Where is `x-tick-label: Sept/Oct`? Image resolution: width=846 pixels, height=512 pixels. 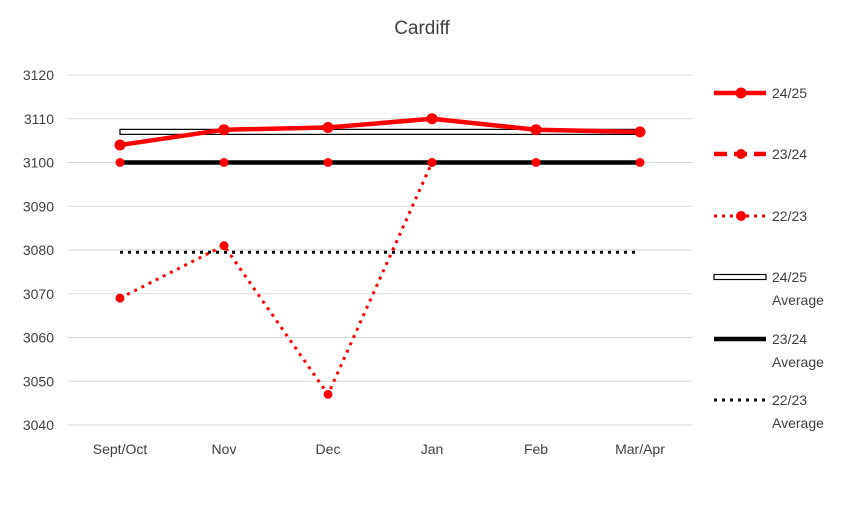 x-tick-label: Sept/Oct is located at coordinates (120, 449).